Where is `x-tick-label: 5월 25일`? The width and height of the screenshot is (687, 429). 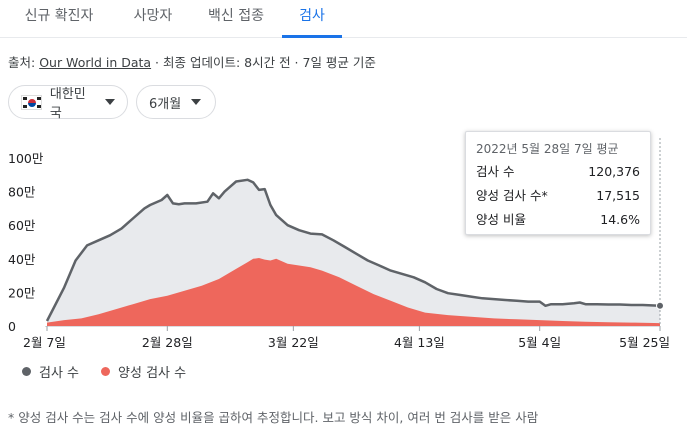
x-tick-label: 5월 25일 is located at coordinates (644, 342).